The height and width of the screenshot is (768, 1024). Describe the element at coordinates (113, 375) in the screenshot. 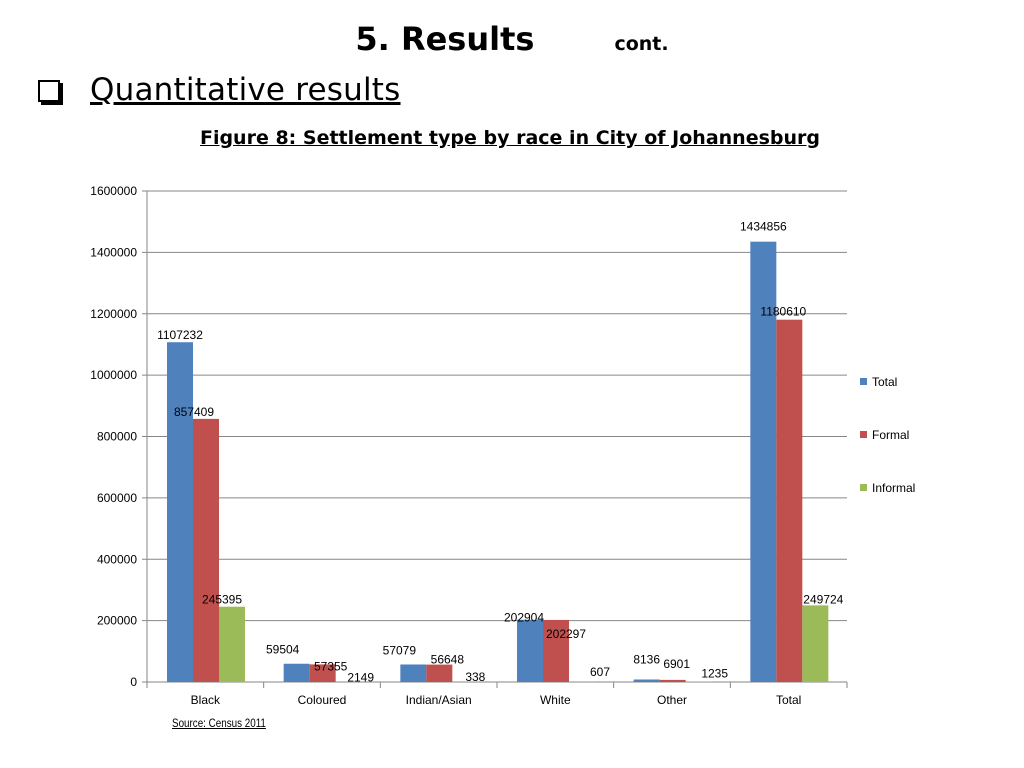

I see `y-tick-label: 1000000` at that location.